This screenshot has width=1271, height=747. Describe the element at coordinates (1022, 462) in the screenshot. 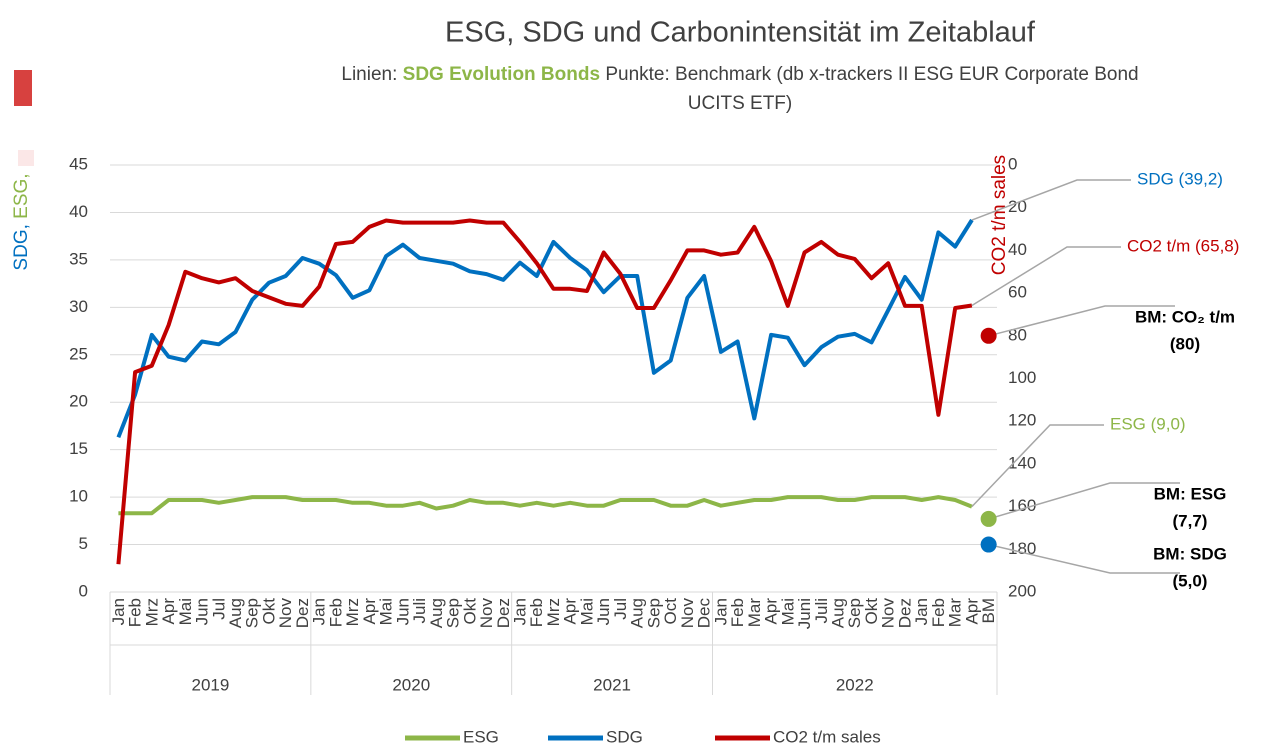

I see `y2-tick-label: 140` at that location.